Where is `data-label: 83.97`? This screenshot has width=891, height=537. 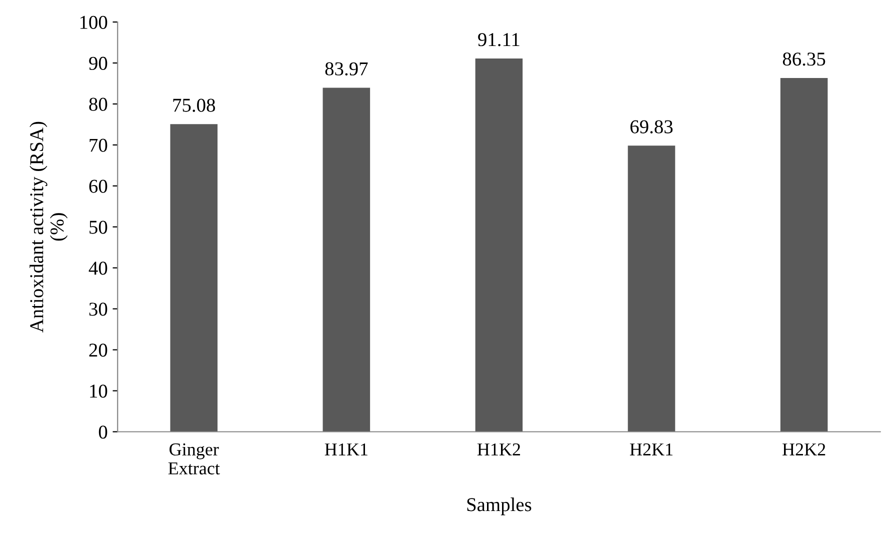 data-label: 83.97 is located at coordinates (346, 69).